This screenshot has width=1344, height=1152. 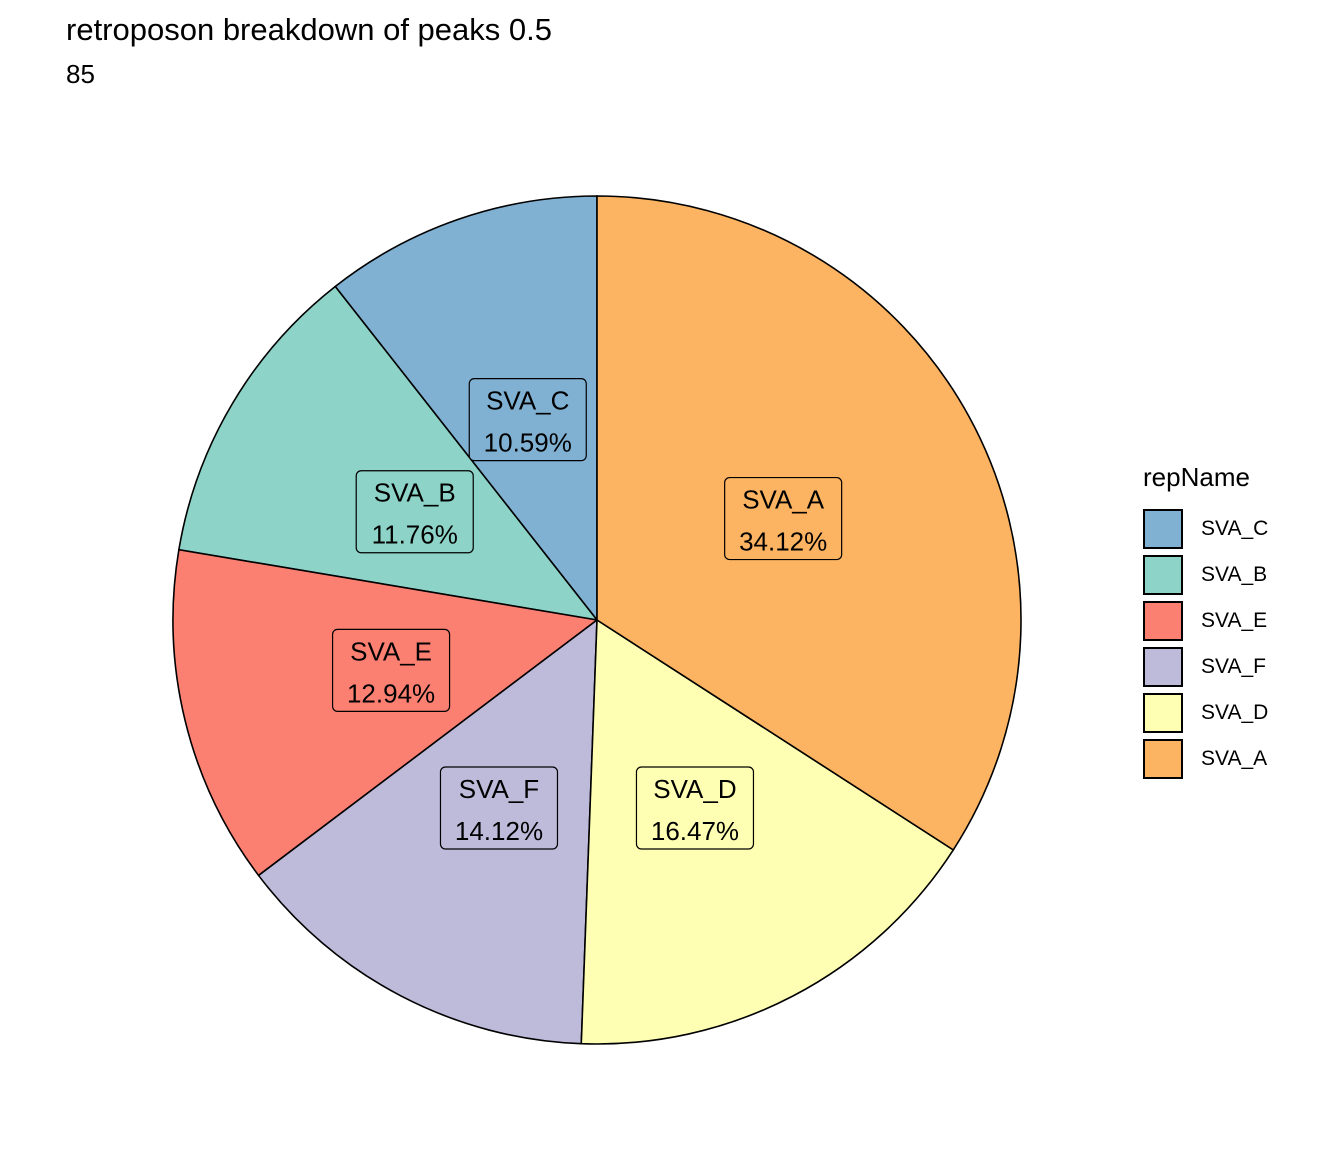 What do you see at coordinates (309, 29) in the screenshot?
I see `chart-title: retroposon breakdown of peaks 0.5` at bounding box center [309, 29].